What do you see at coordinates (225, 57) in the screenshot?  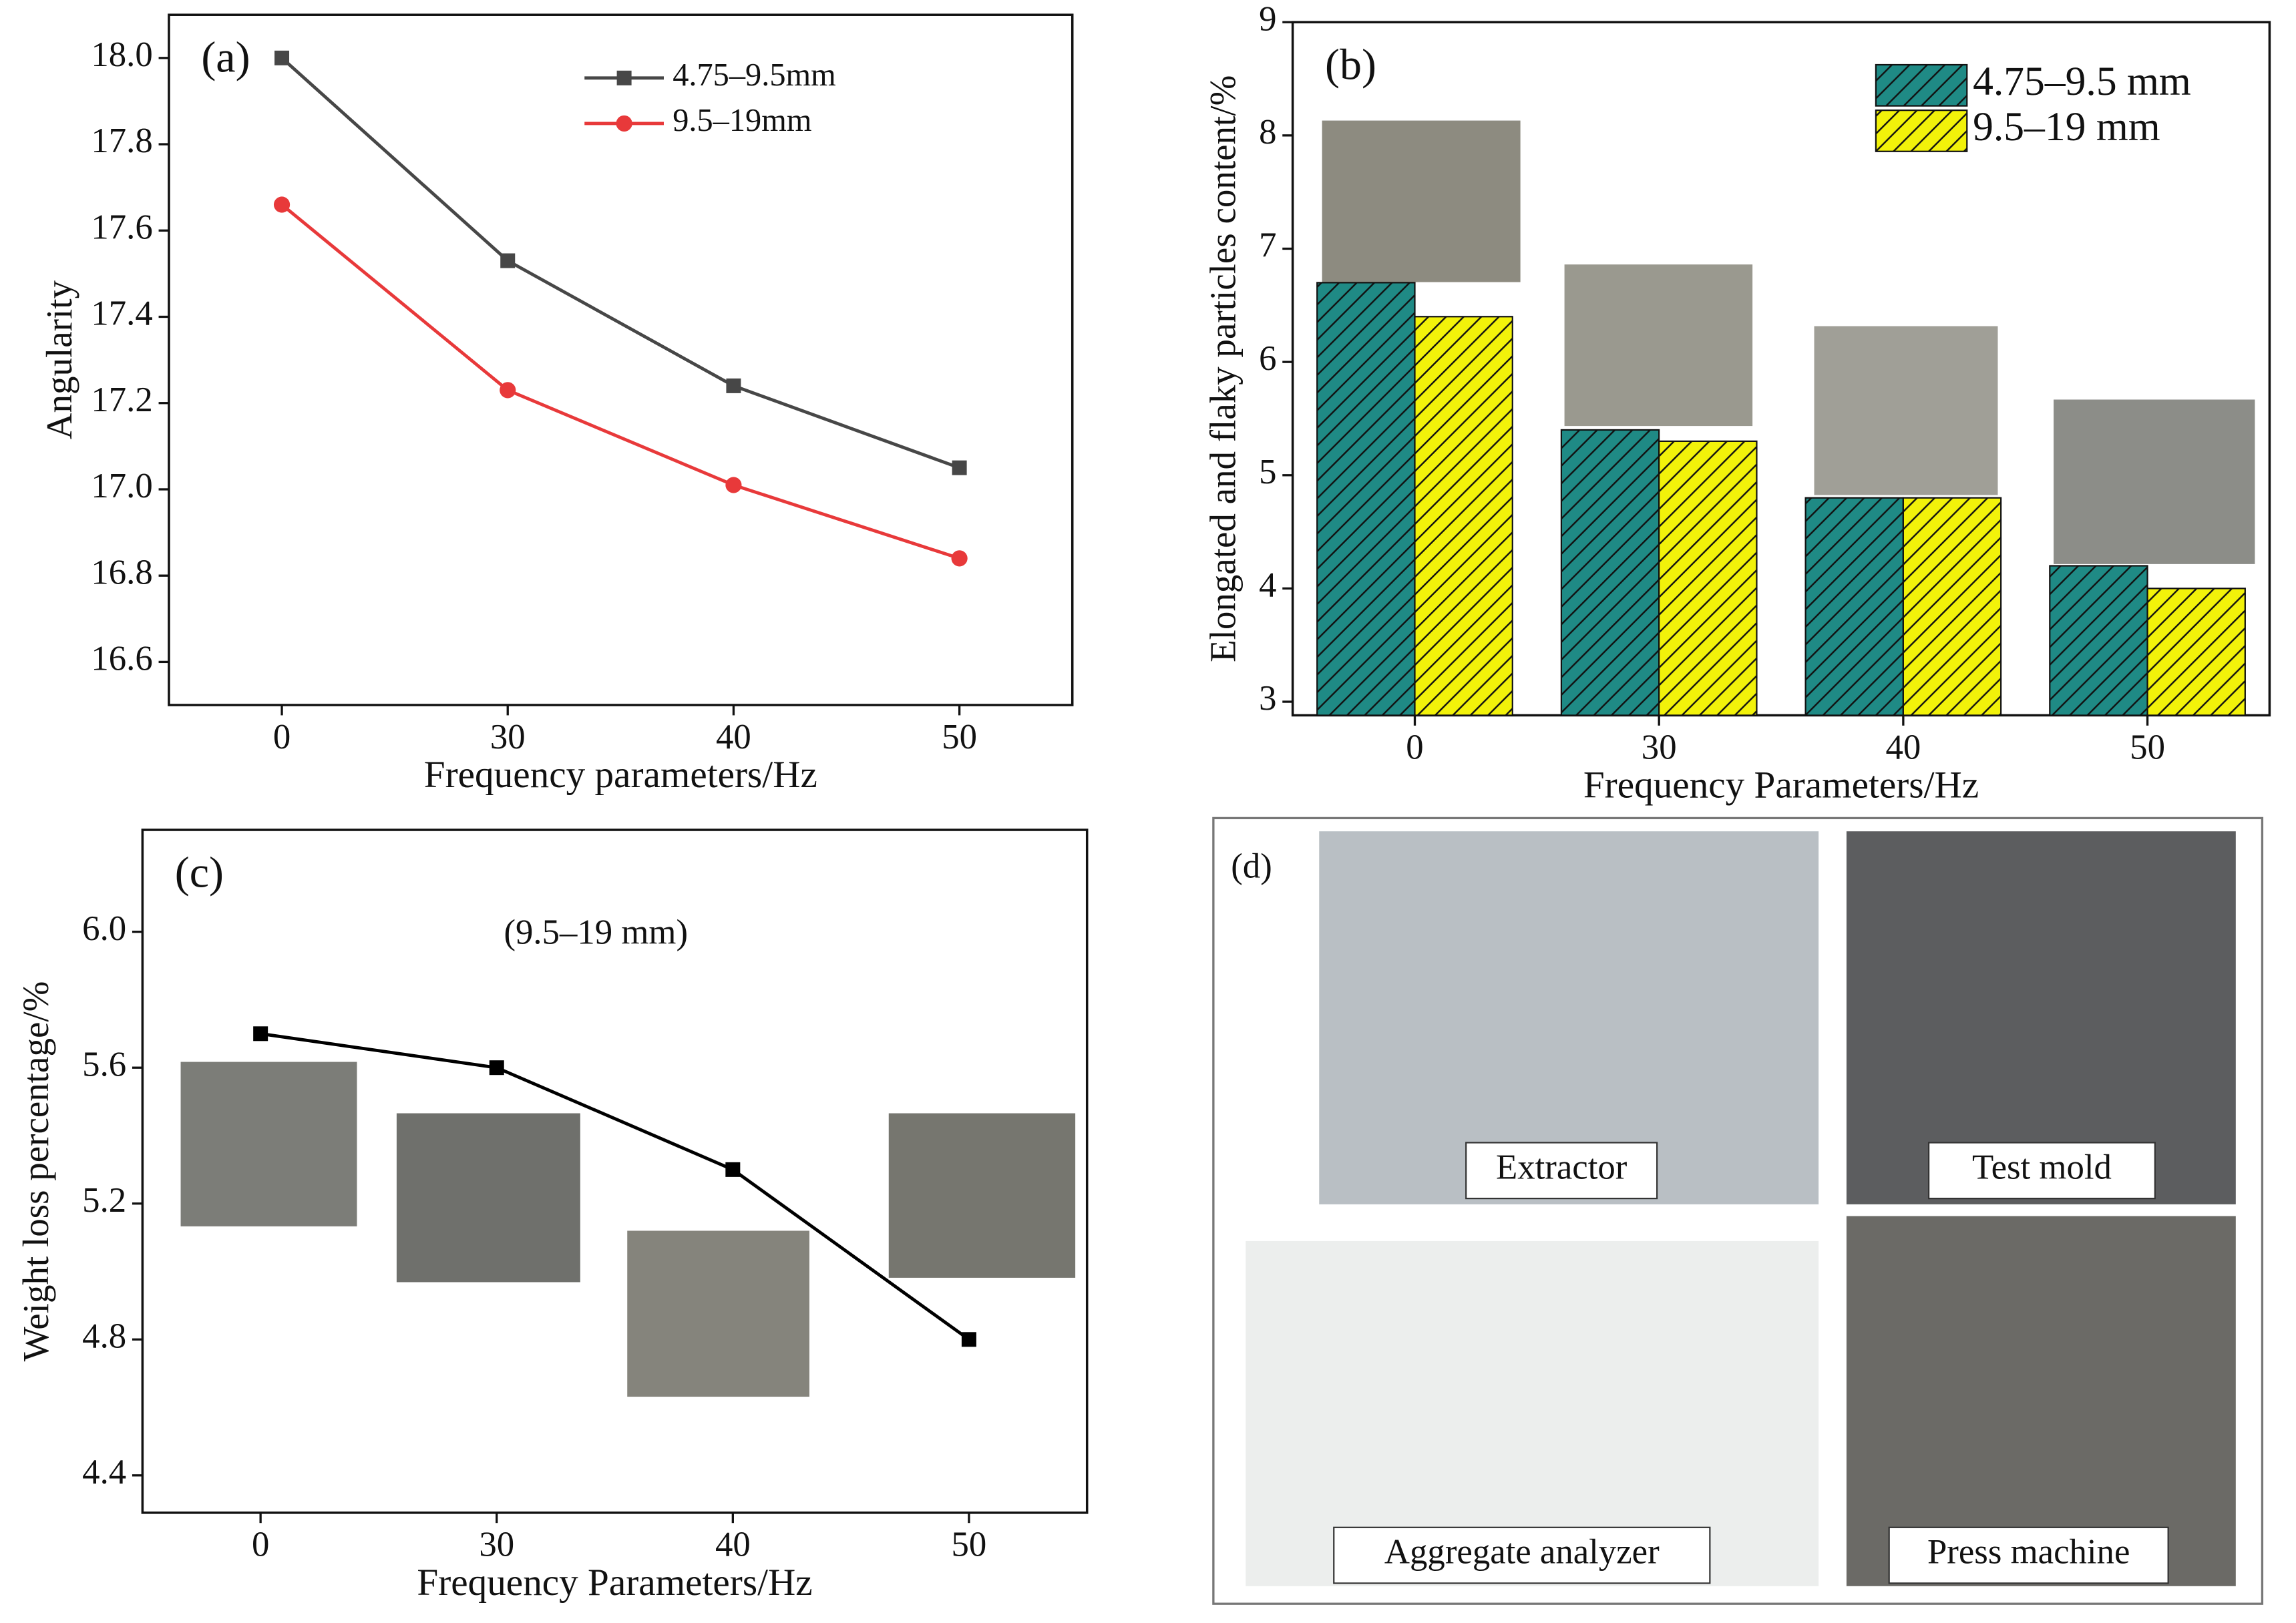 I see `panel-label: (a)` at bounding box center [225, 57].